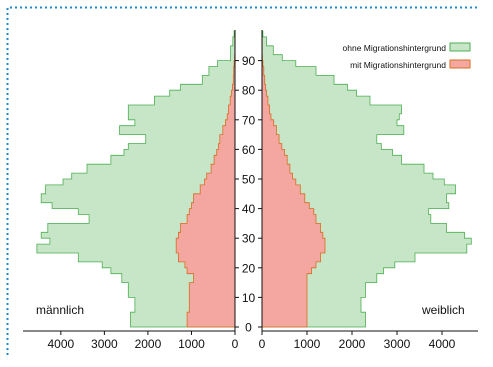 The image size is (493, 367). What do you see at coordinates (460, 64) in the screenshot?
I see `legend-swatch-mit` at bounding box center [460, 64].